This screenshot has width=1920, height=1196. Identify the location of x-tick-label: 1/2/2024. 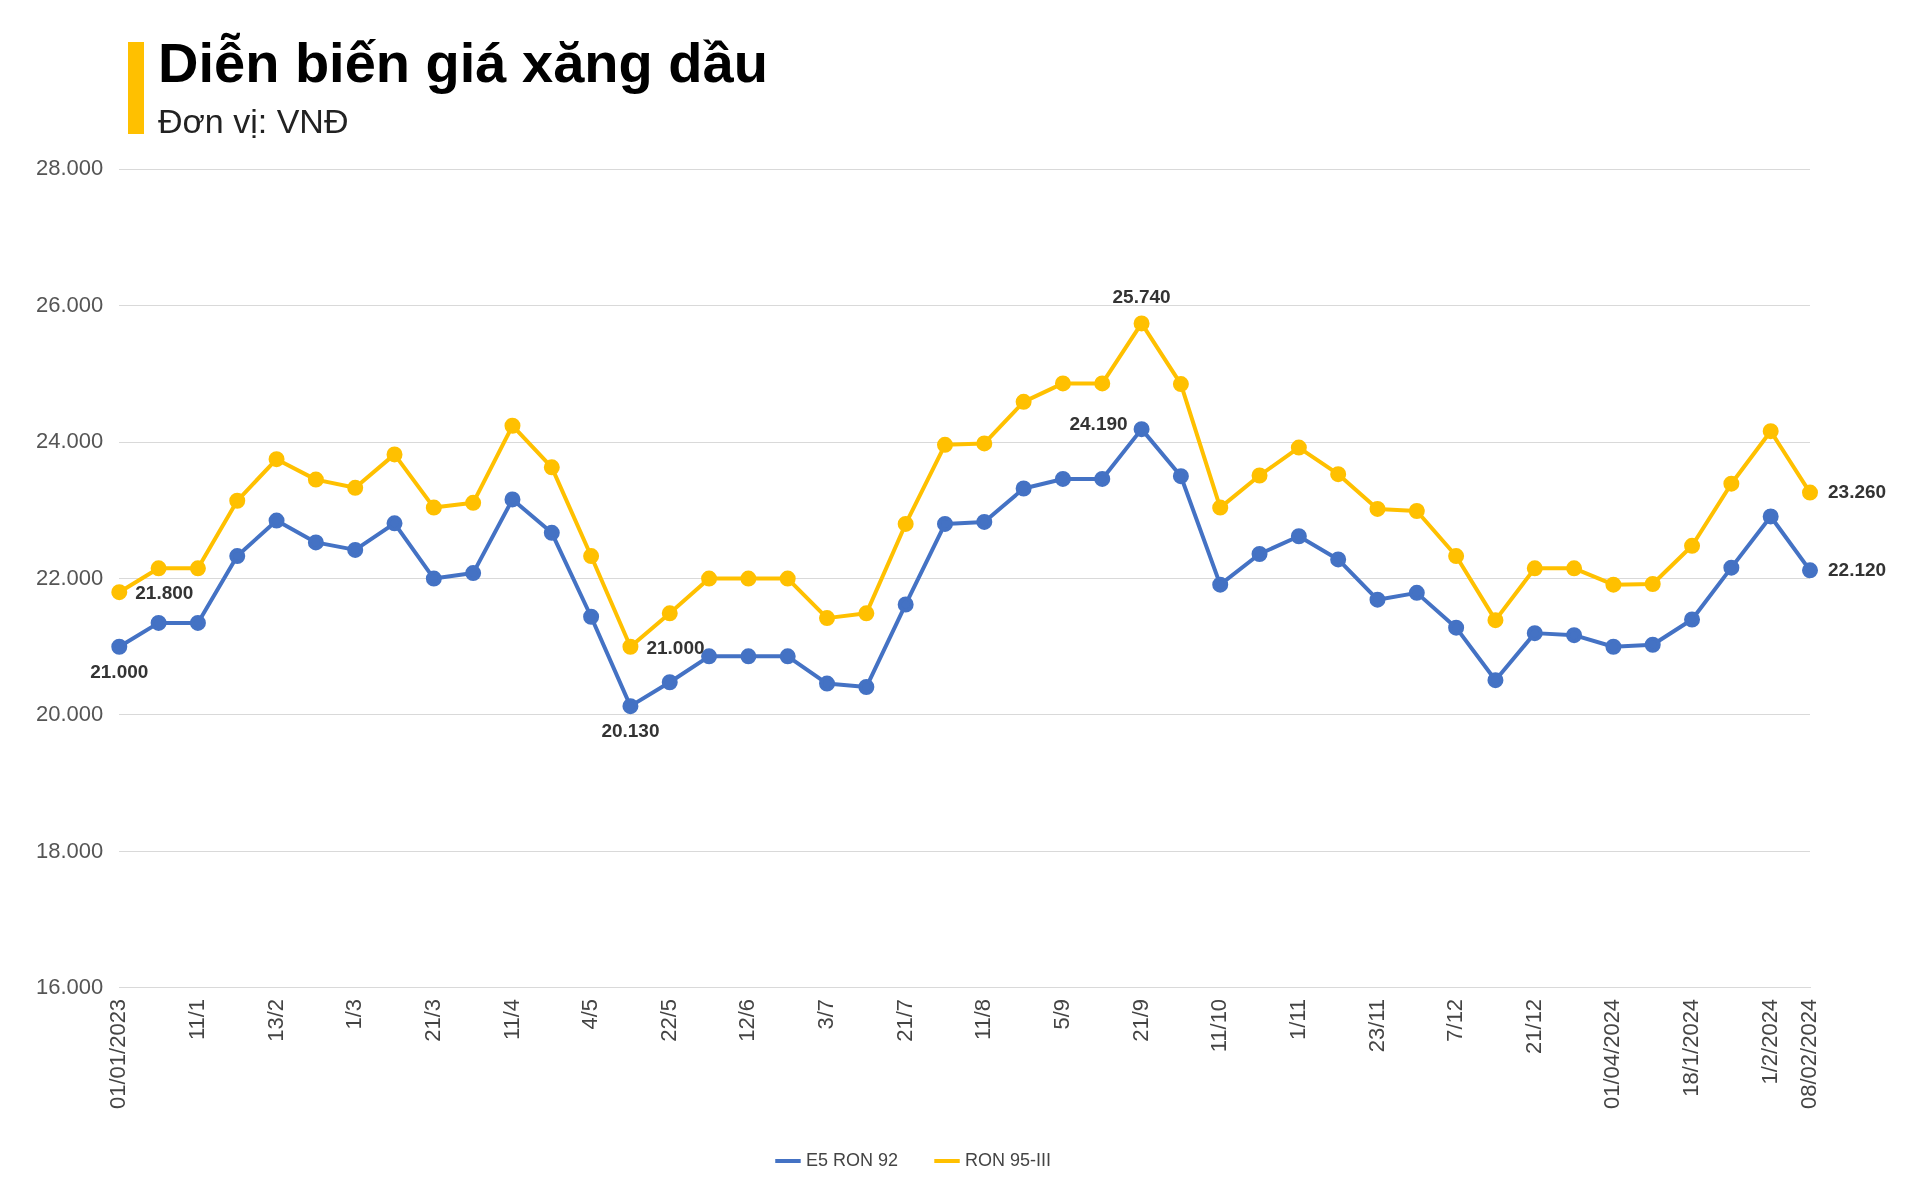
(1769, 1041).